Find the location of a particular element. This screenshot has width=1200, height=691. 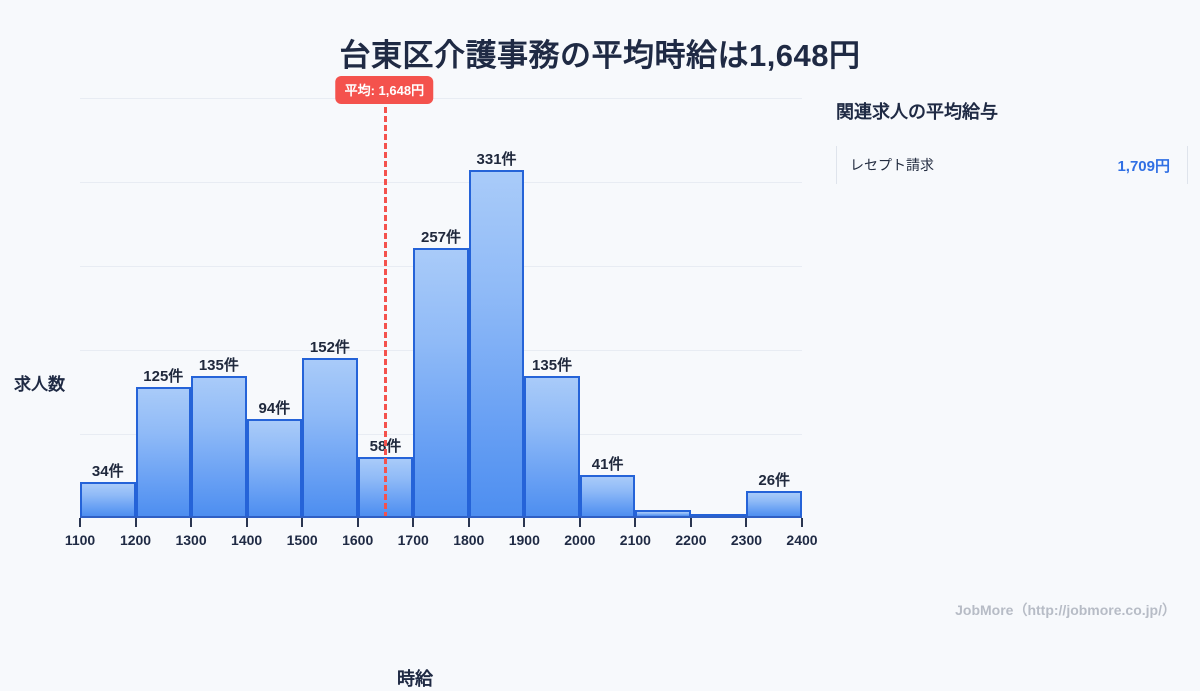

panel-row: レセプト請求 1,709円 is located at coordinates (1012, 165).